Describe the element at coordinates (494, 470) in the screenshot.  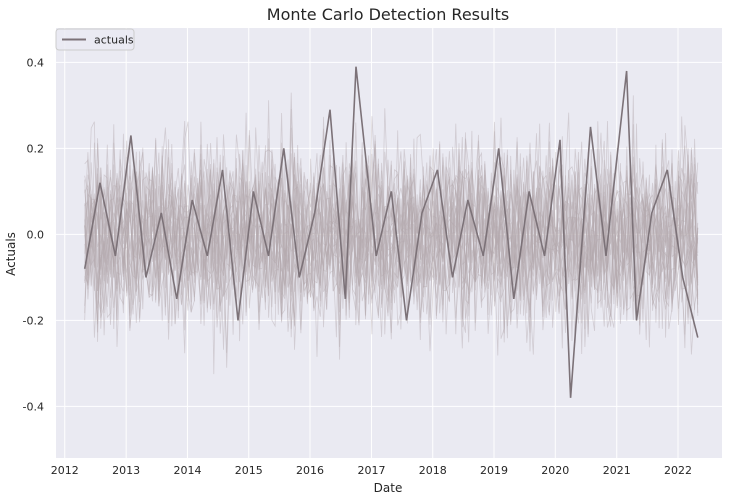
I see `x-tick-label: 2019` at that location.